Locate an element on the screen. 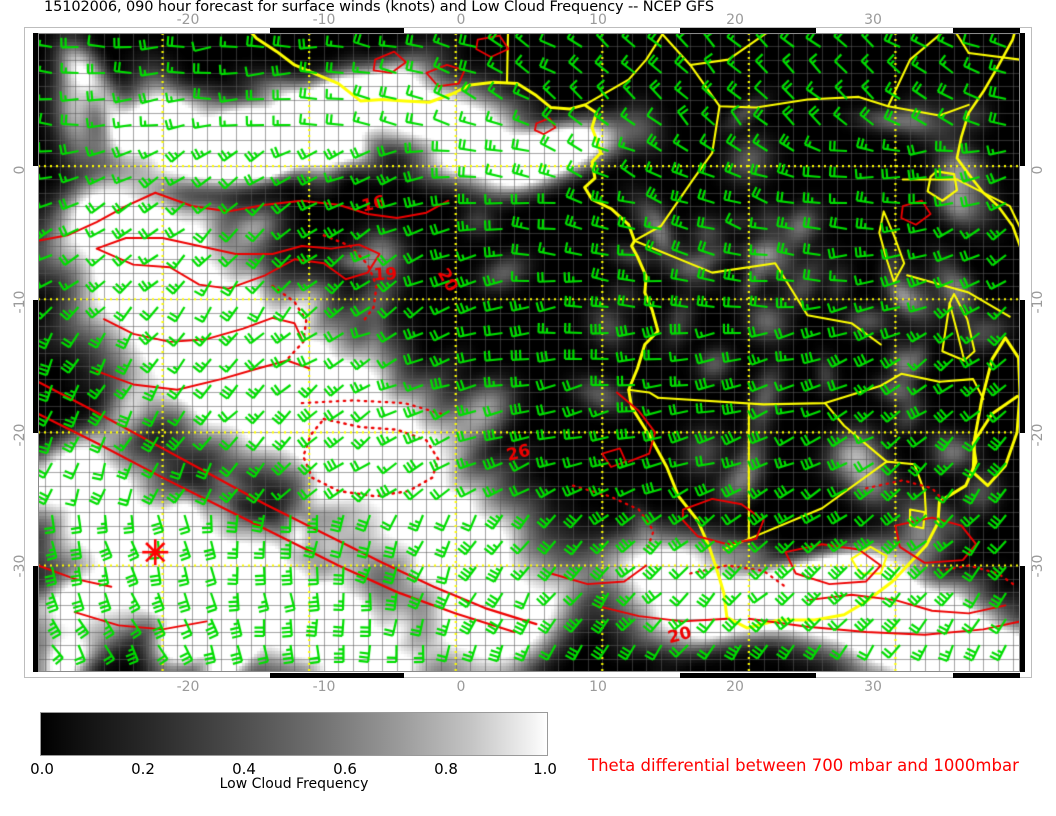 The height and width of the screenshot is (816, 1056). colorbar-tick-2: 0.4 is located at coordinates (244, 769).